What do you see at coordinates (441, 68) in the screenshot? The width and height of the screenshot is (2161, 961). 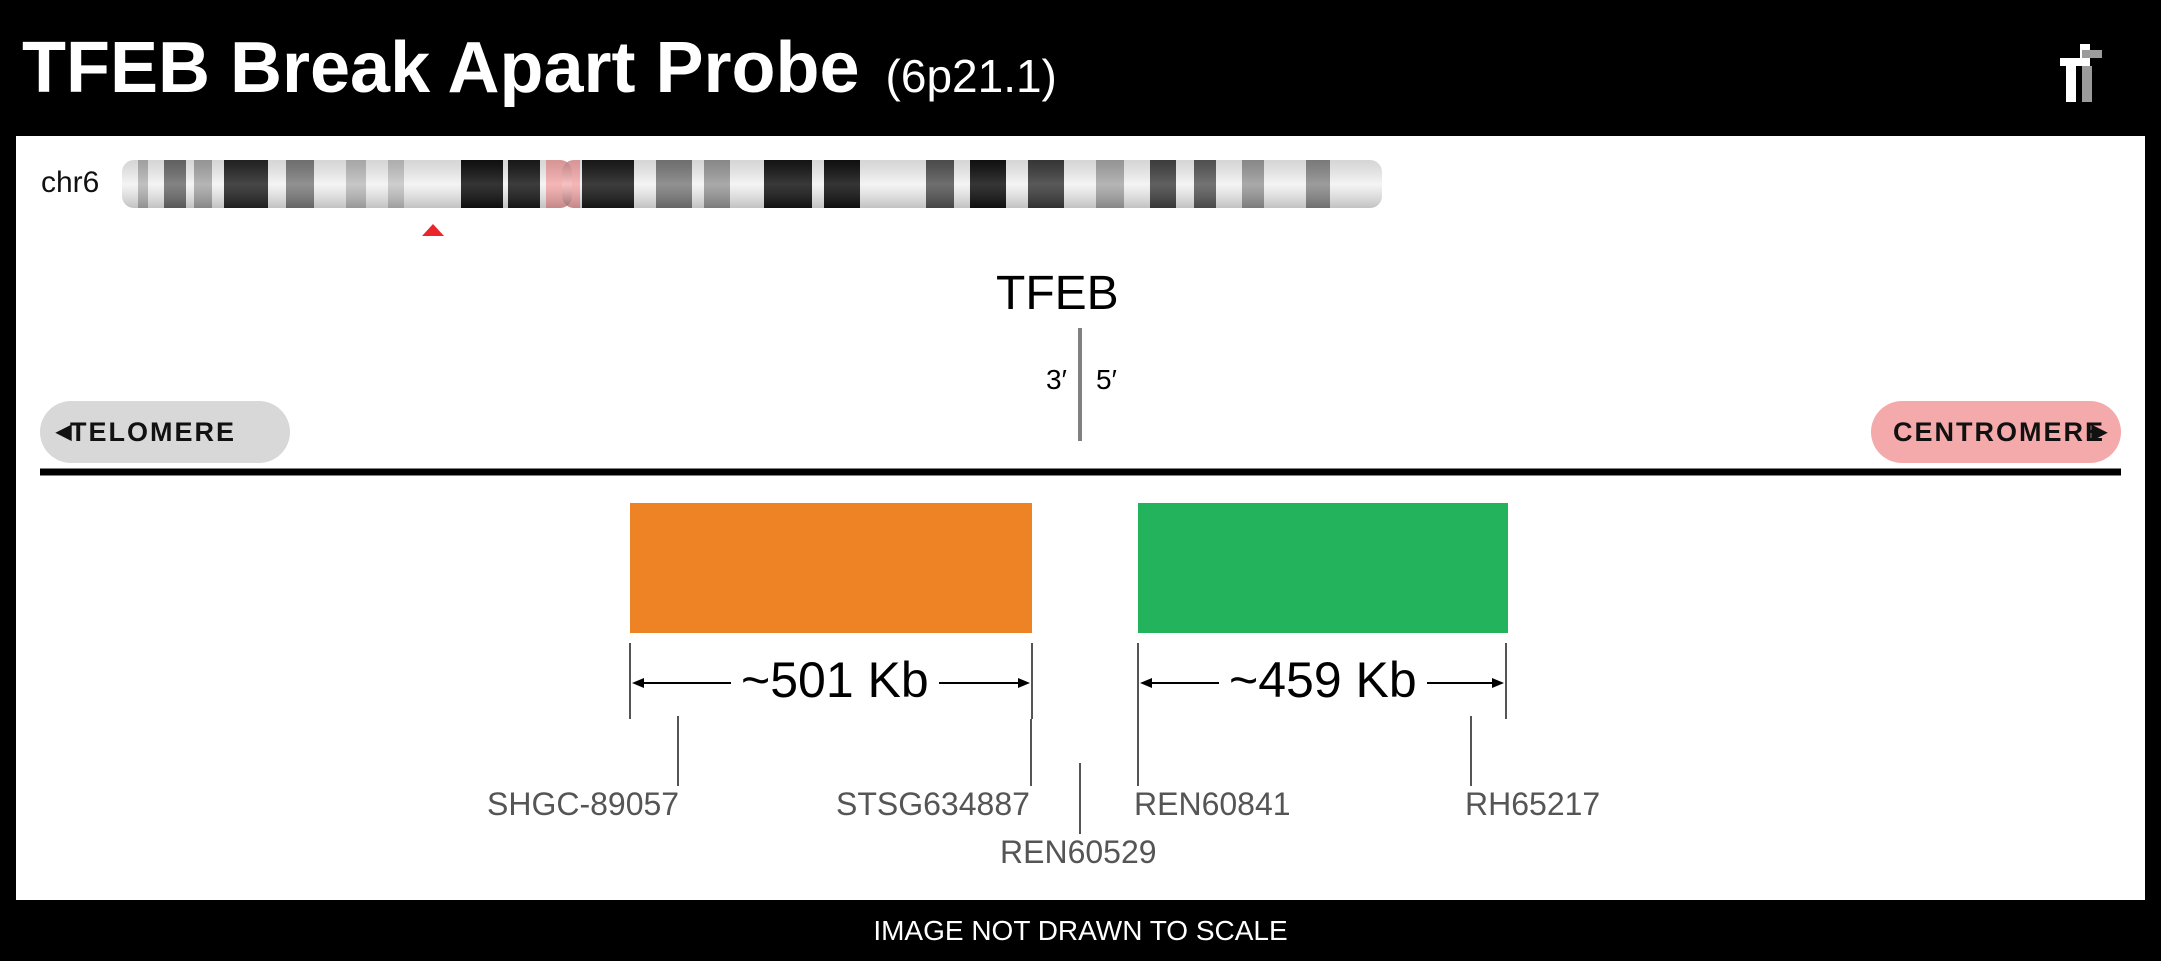 I see `probe-title: TFEB Break Apart Probe` at bounding box center [441, 68].